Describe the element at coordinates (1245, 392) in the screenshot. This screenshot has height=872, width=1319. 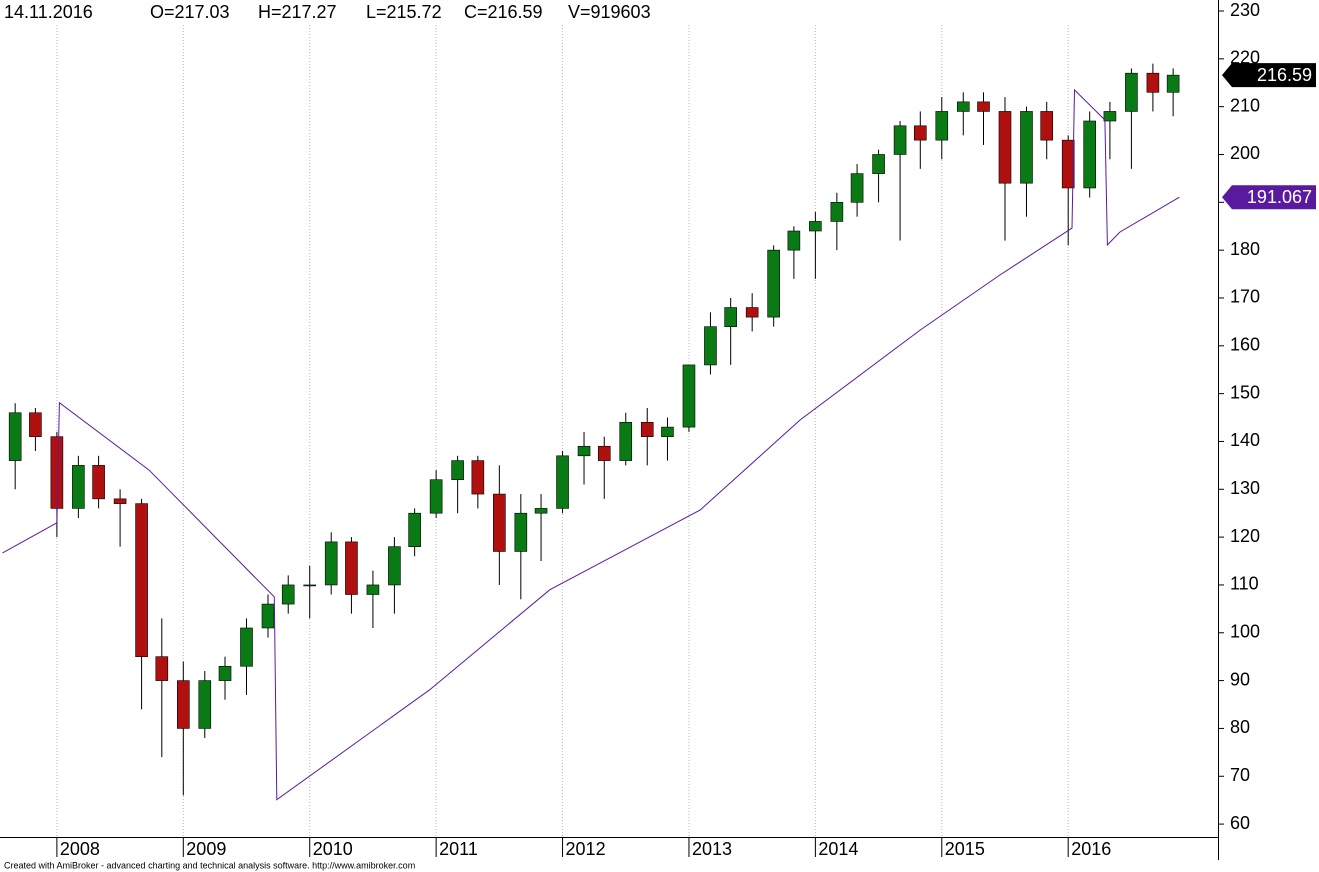
I see `y-tick-label: 150` at that location.